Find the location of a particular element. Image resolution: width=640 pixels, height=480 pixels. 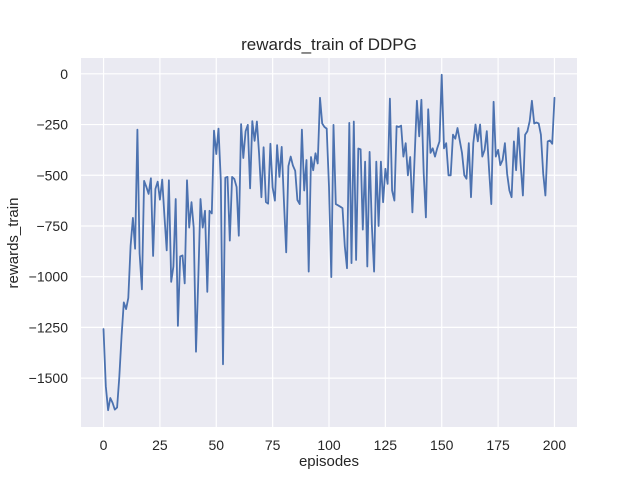

chart-title: rewards_train of DDPG is located at coordinates (329, 44).